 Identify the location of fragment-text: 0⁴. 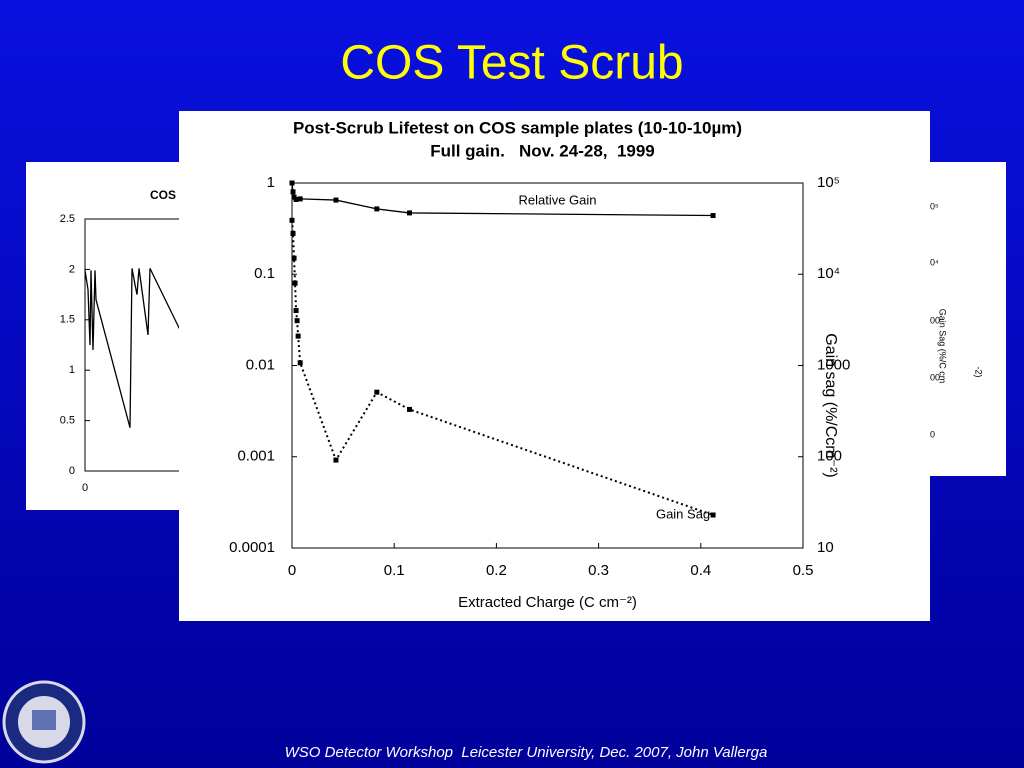
(934, 262).